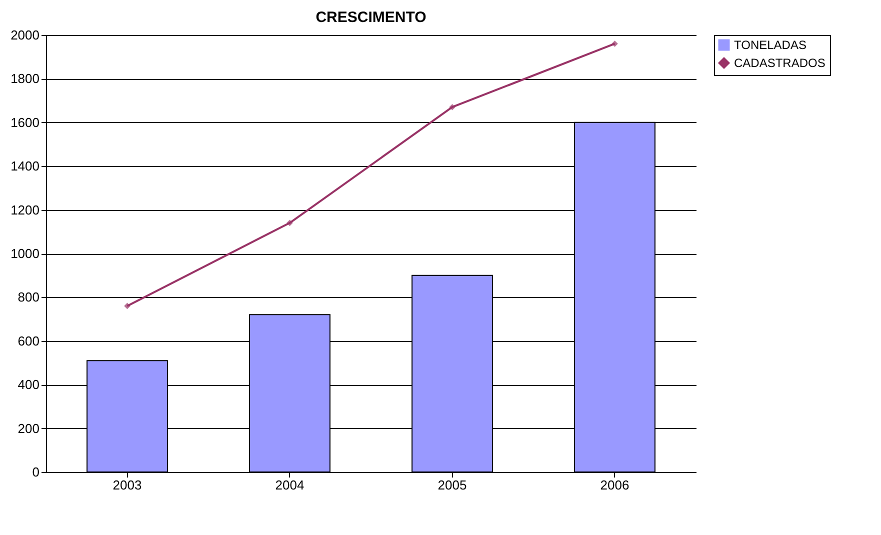 The image size is (881, 535). Describe the element at coordinates (36, 472) in the screenshot. I see `y-tick-label: 0` at that location.